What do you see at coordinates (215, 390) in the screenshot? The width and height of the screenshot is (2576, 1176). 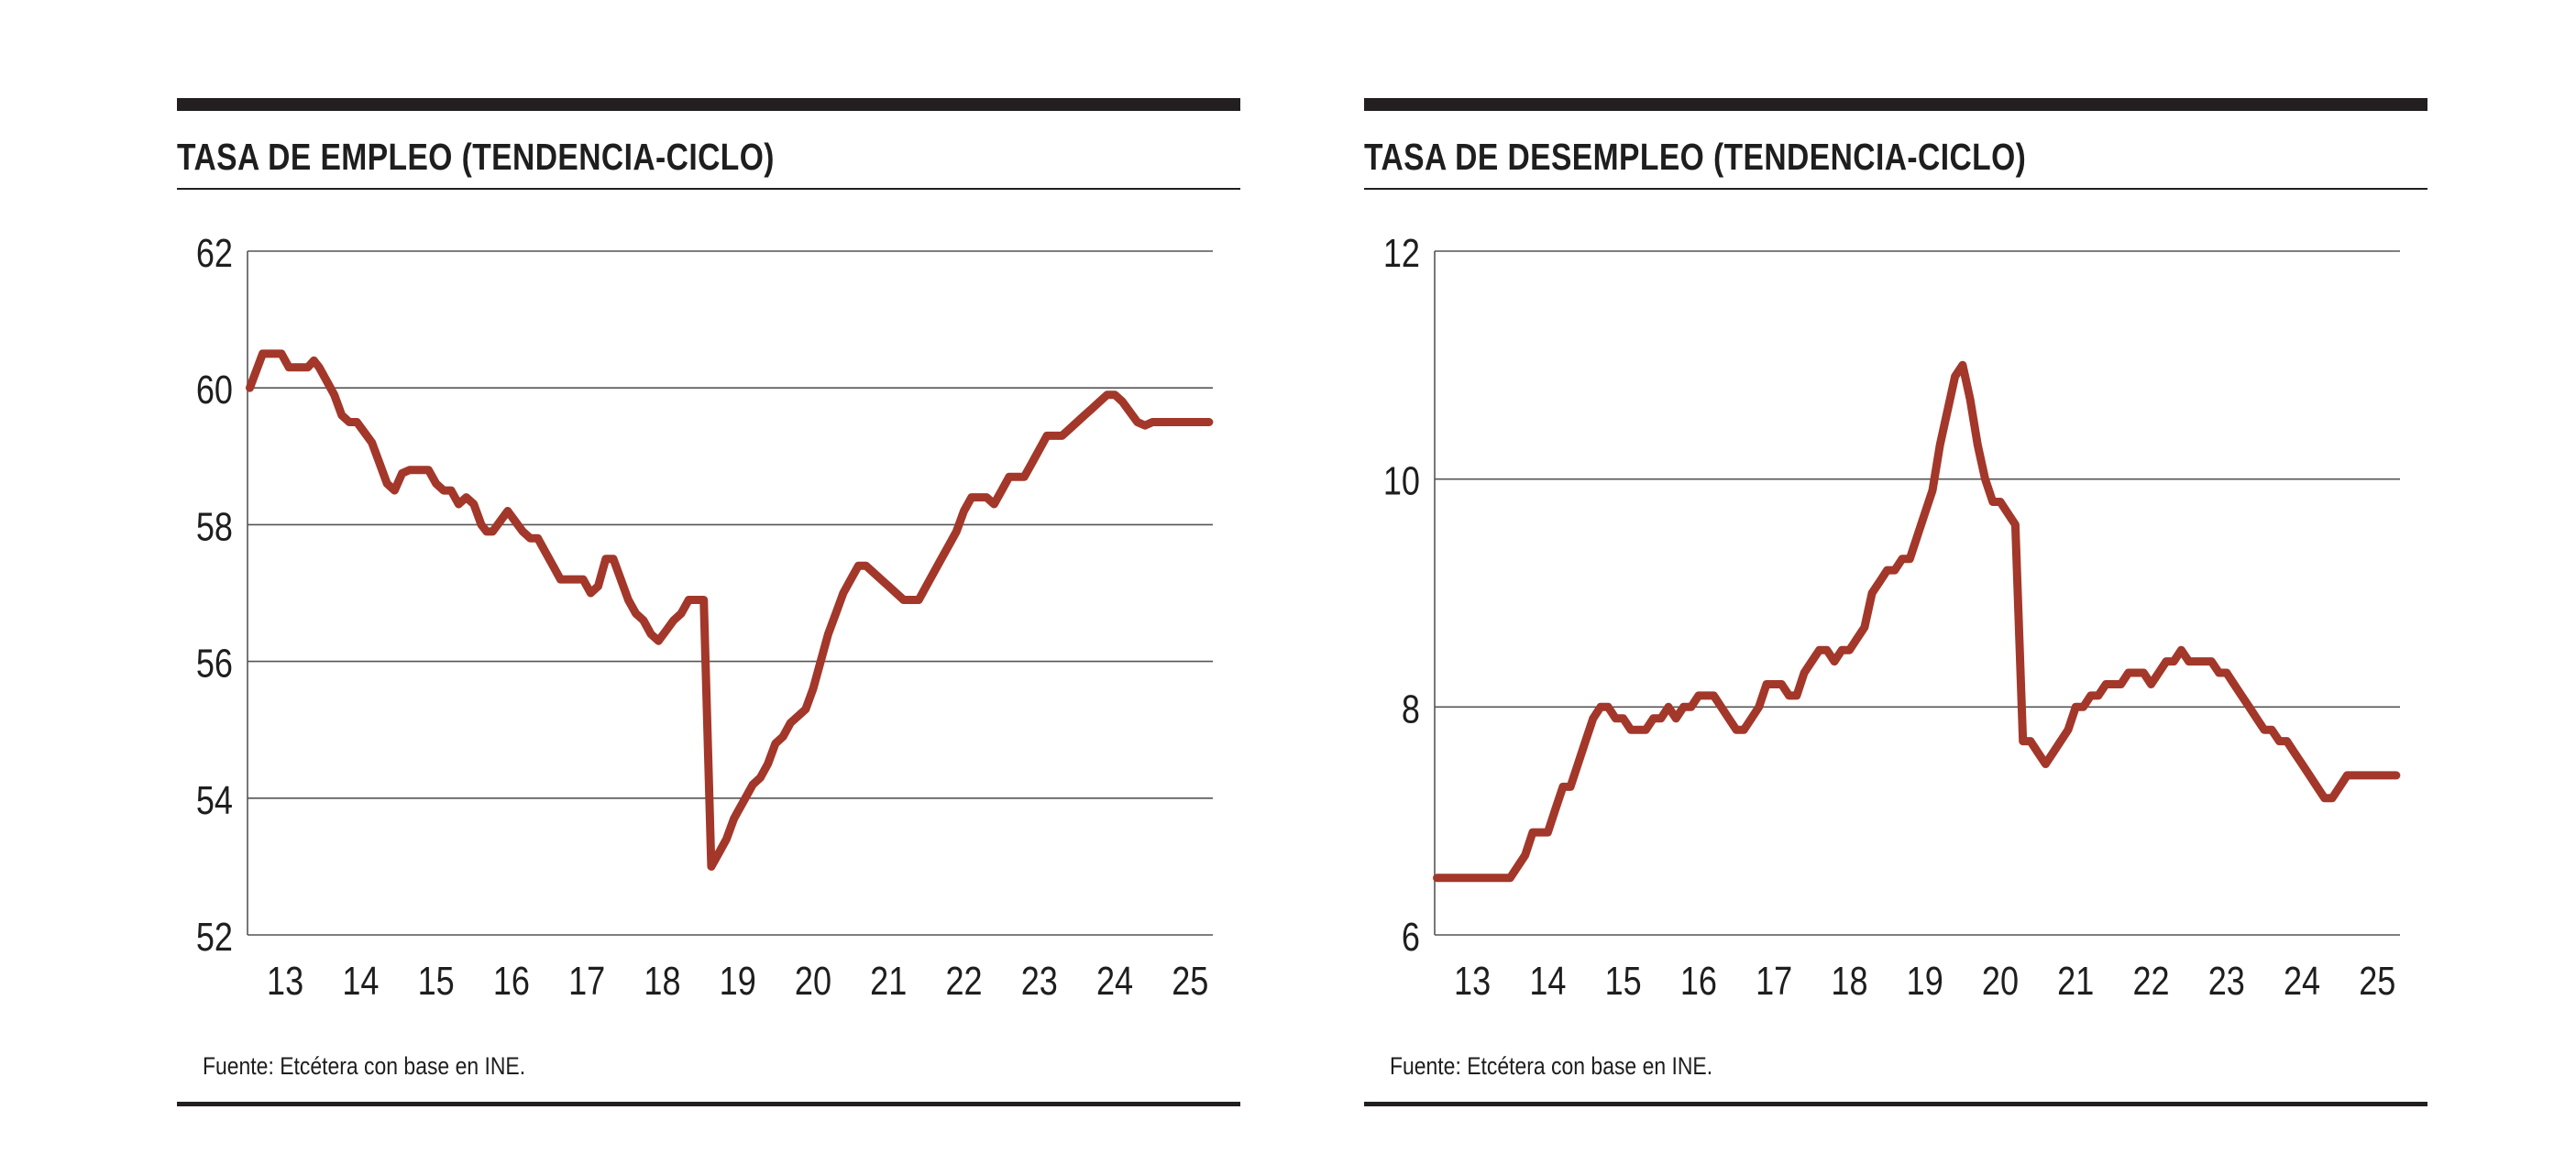 I see `y-tick-label: 60` at bounding box center [215, 390].